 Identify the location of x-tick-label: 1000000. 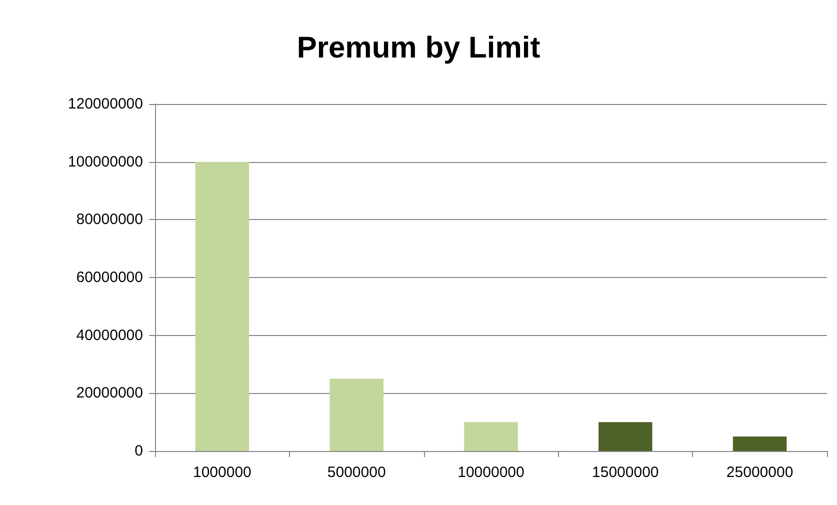
(222, 472).